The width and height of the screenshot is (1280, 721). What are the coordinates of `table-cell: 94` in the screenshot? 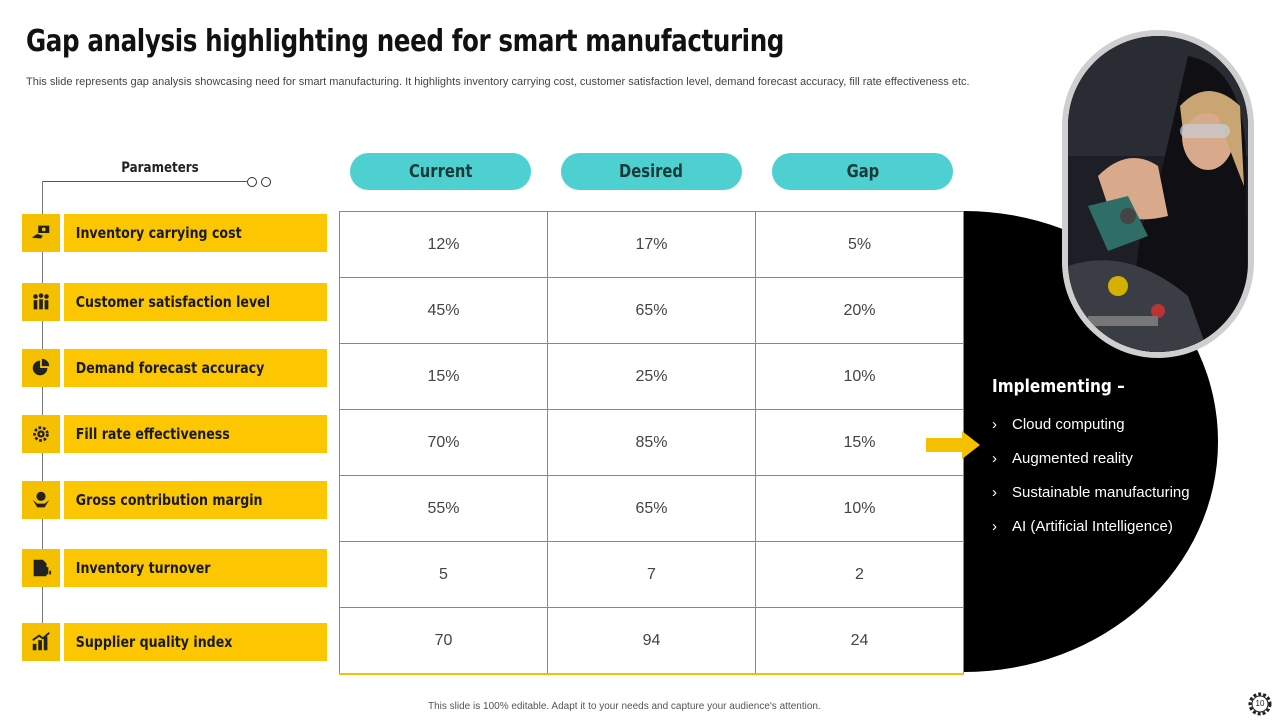 It's located at (651, 641).